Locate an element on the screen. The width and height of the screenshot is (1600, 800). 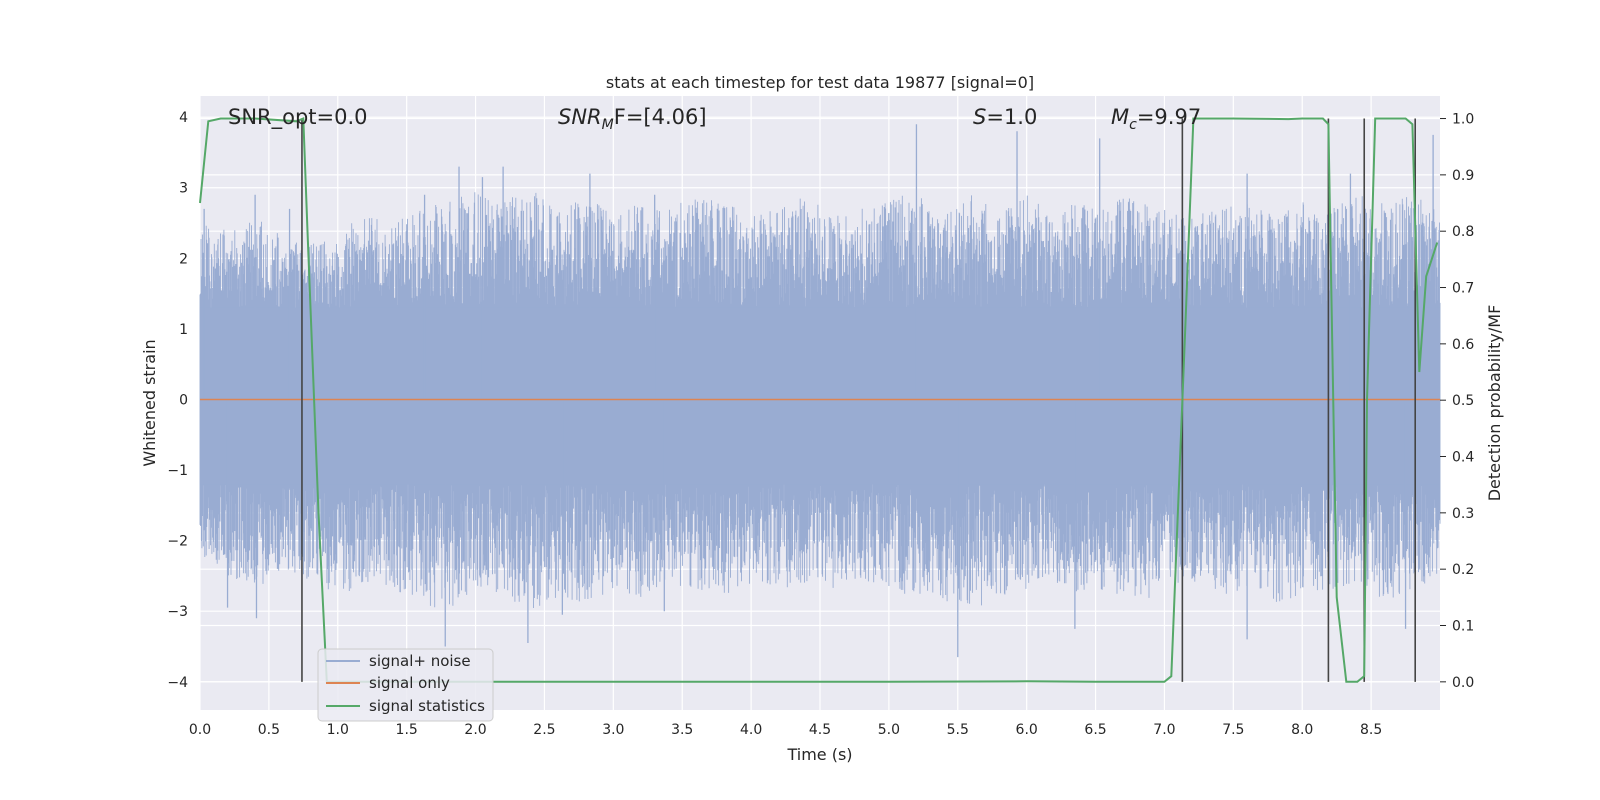
x-tick-label: 1.0 is located at coordinates (338, 730).